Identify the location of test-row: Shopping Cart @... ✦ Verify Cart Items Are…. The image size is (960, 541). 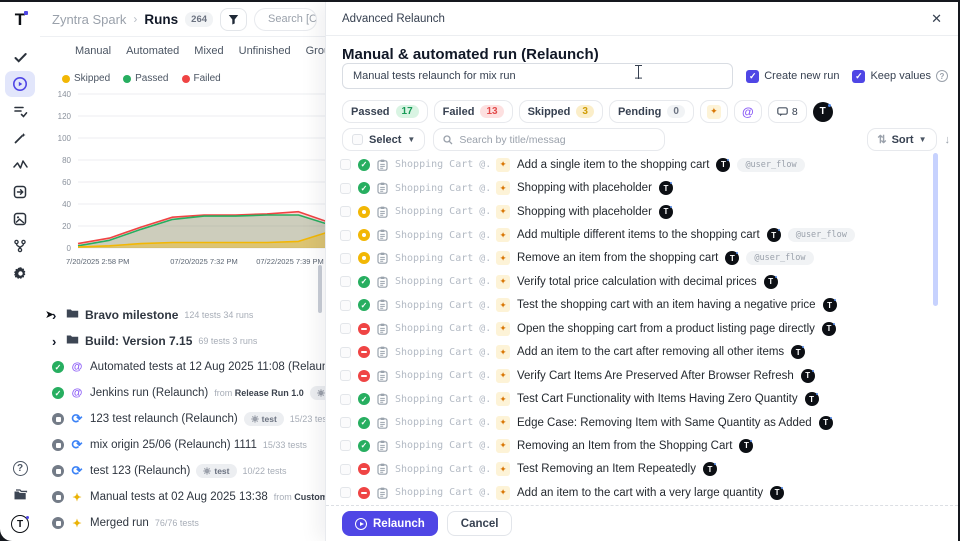
(642, 375).